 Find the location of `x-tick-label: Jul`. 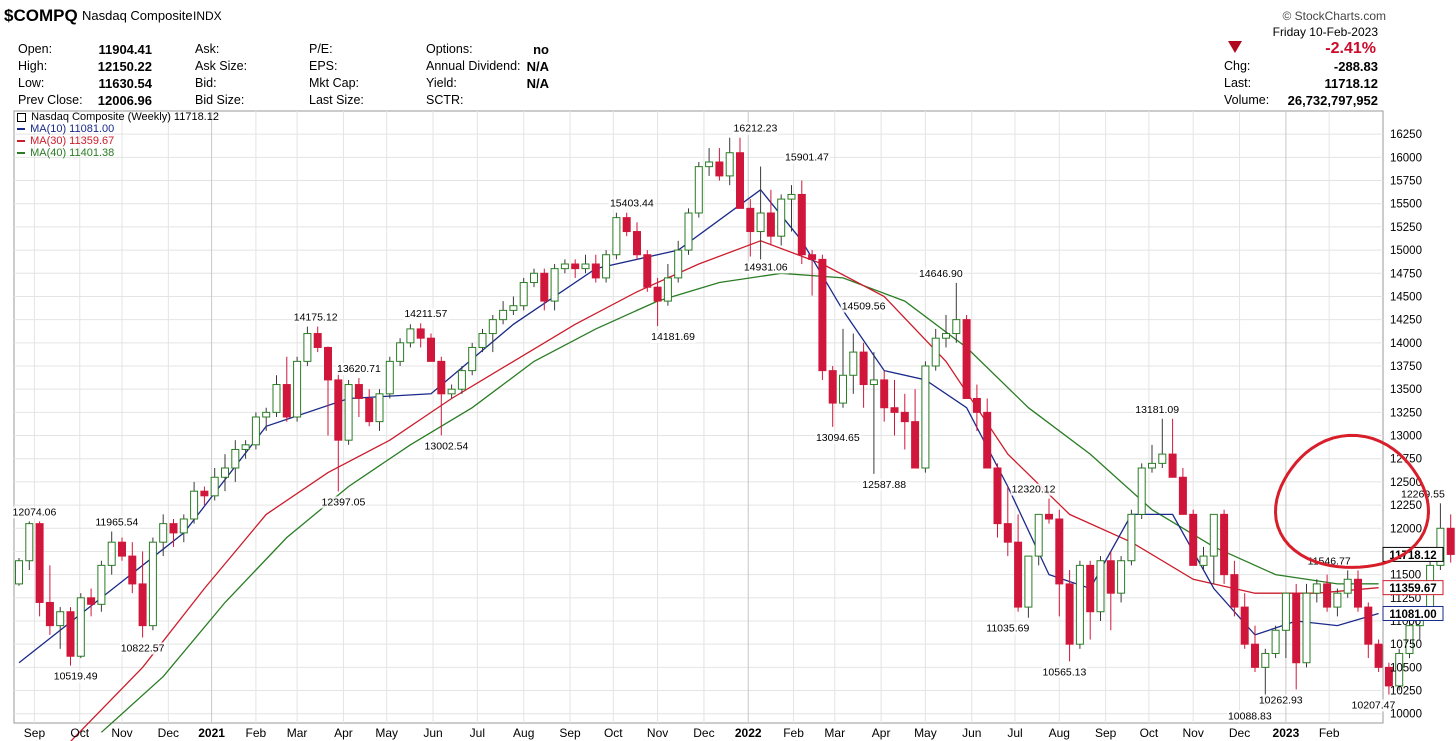

x-tick-label: Jul is located at coordinates (1014, 733).